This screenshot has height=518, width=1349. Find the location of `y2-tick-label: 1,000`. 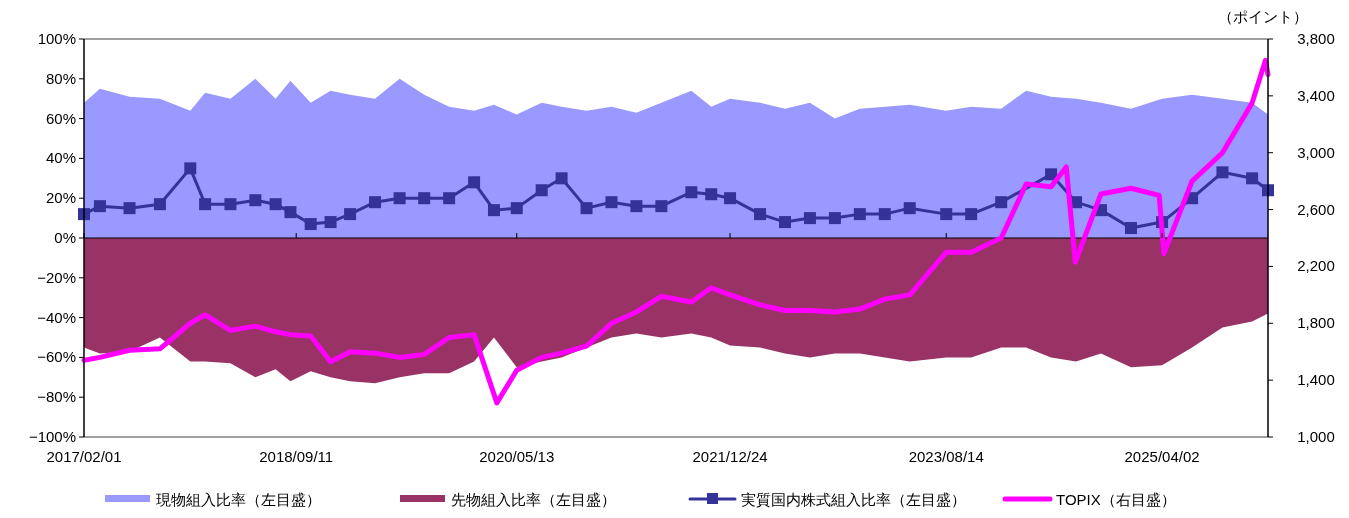

y2-tick-label: 1,000 is located at coordinates (1316, 436).